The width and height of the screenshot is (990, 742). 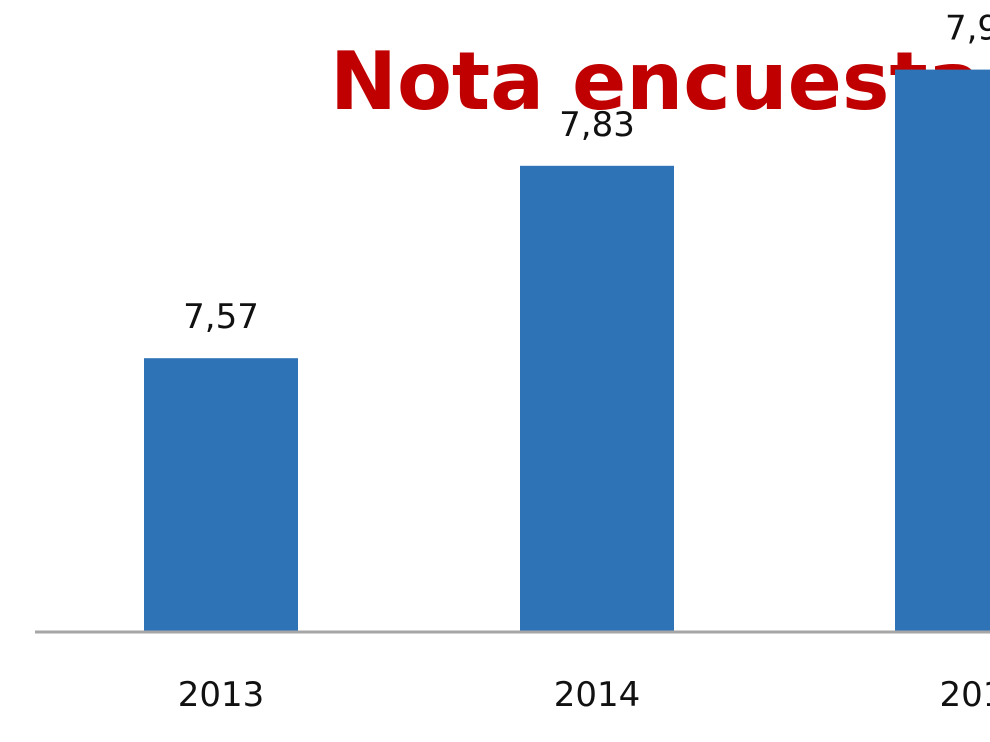 What do you see at coordinates (221, 317) in the screenshot?
I see `data-label-2013: 7,57` at bounding box center [221, 317].